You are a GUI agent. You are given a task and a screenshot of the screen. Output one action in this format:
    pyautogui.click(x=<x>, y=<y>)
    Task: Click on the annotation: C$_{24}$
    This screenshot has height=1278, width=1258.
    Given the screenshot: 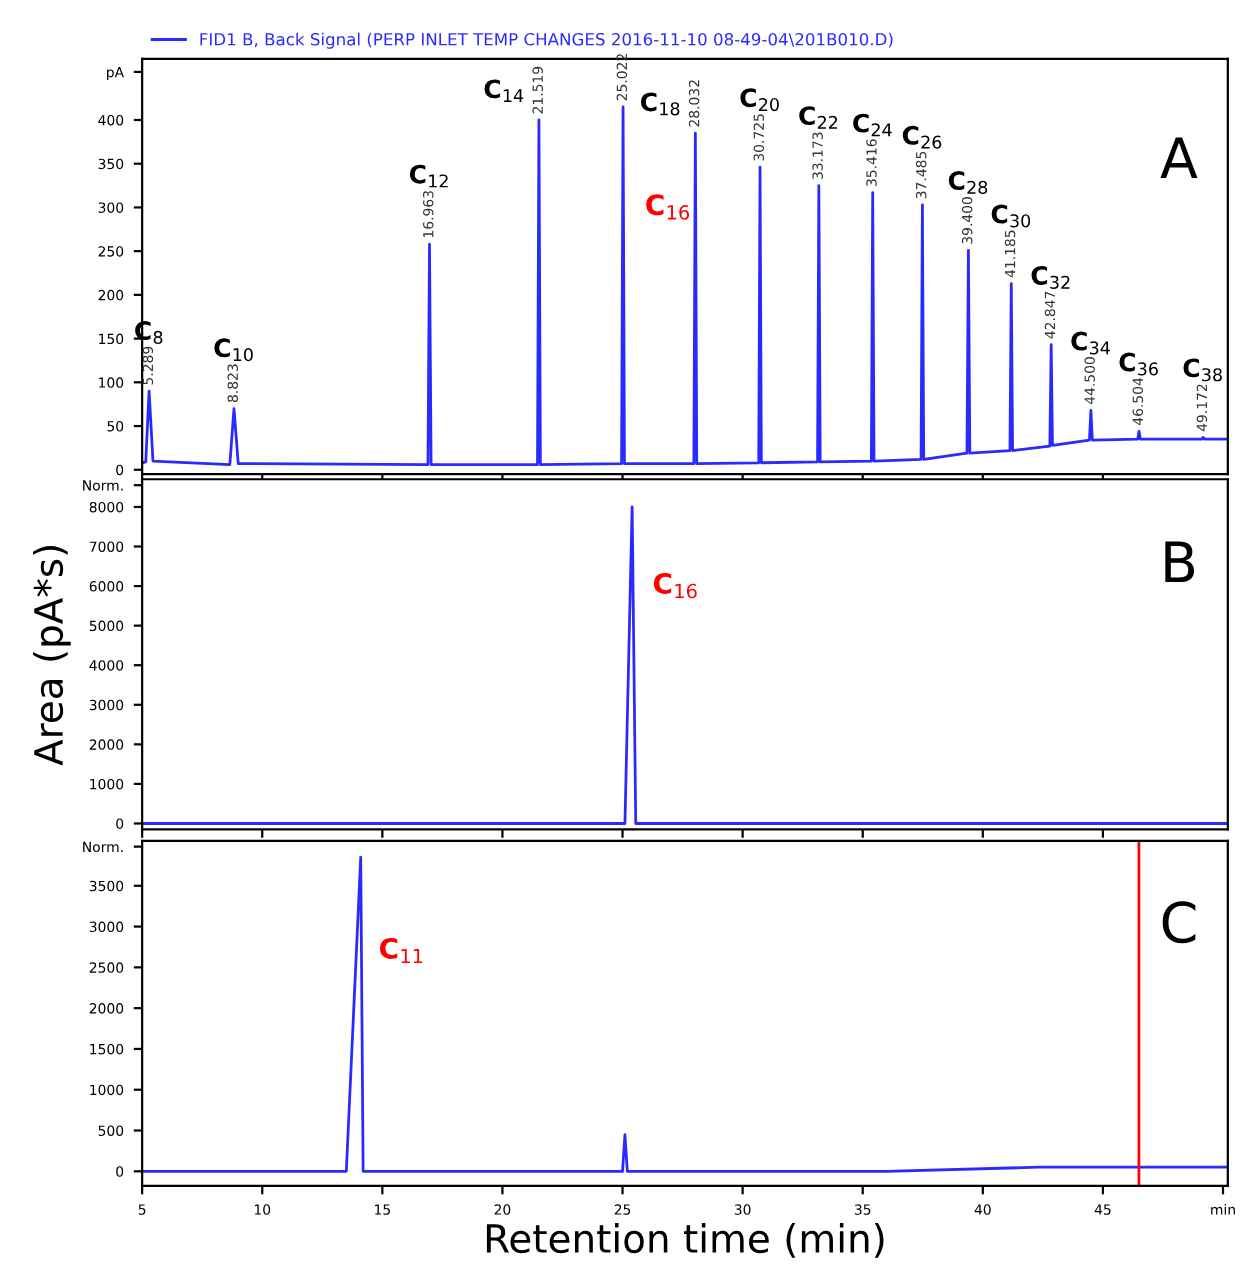 What is the action you would take?
    pyautogui.click(x=872, y=125)
    